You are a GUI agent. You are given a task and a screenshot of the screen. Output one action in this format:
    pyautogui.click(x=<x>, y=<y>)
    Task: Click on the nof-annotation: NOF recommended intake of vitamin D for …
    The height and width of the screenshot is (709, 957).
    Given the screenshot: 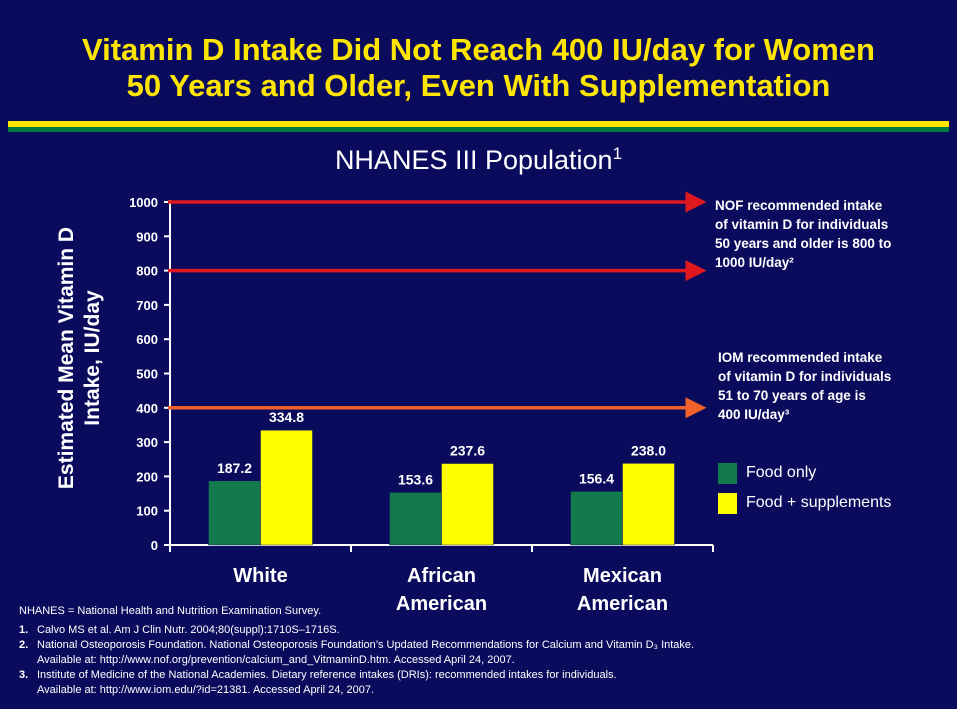 What is the action you would take?
    pyautogui.click(x=803, y=234)
    